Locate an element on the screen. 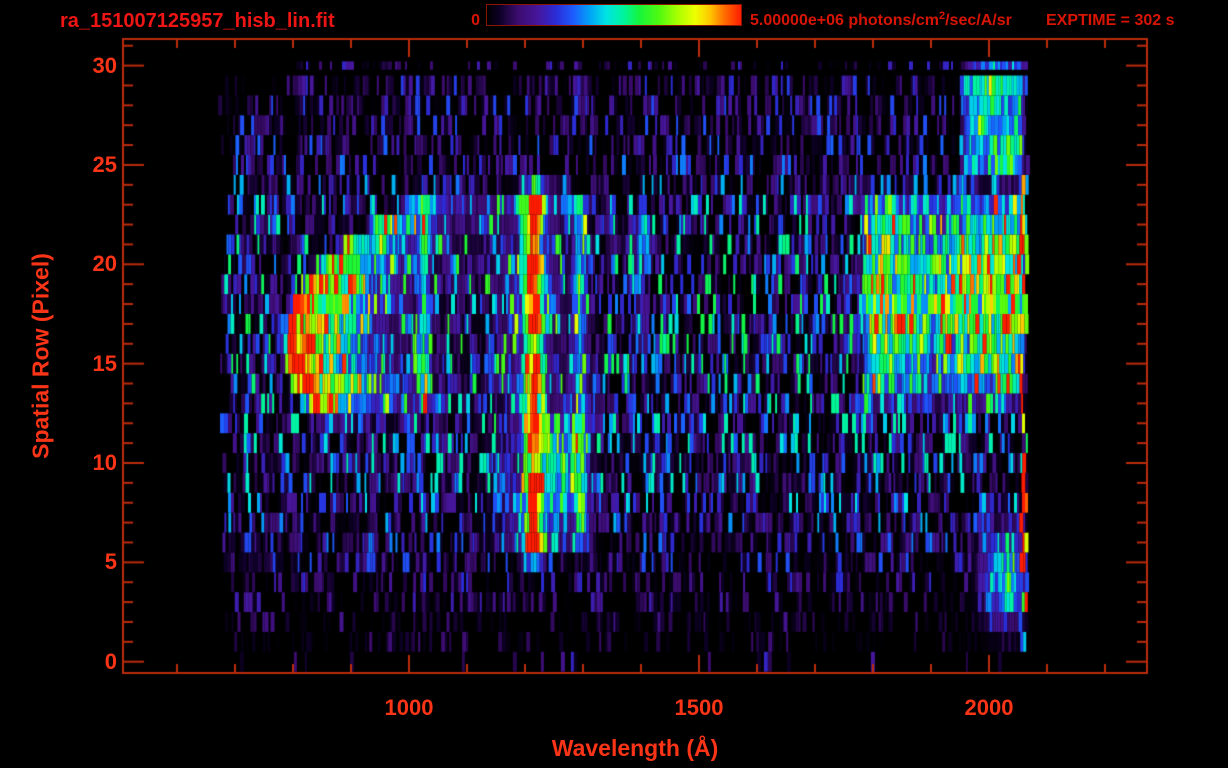 The width and height of the screenshot is (1228, 768). colorbar-min-label: 0 is located at coordinates (475, 20).